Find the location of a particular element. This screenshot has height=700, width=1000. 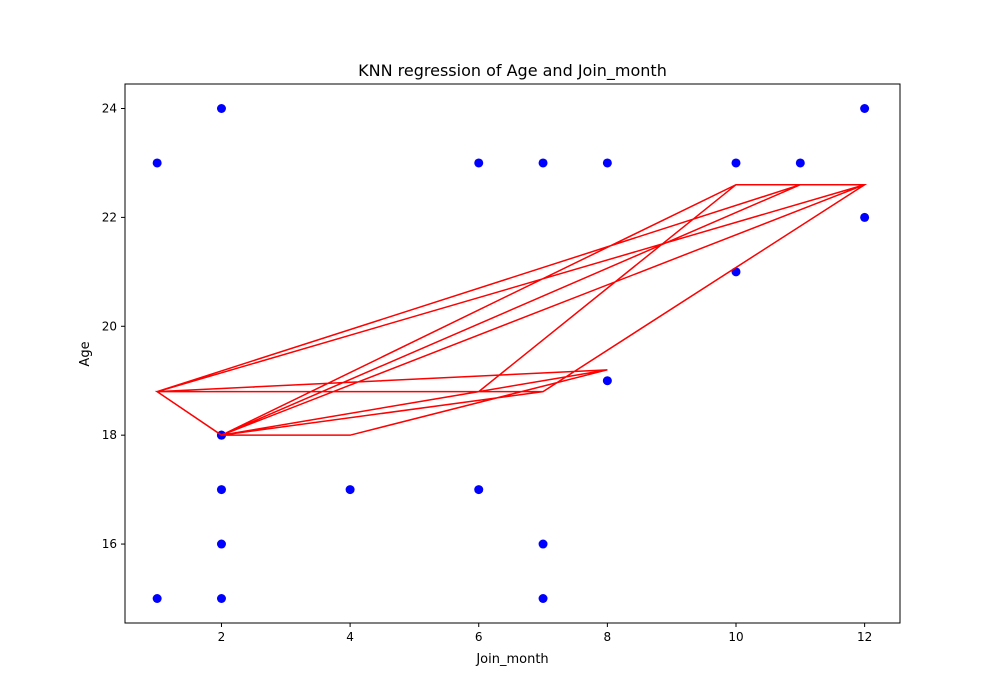

x-axis-label: Join_month is located at coordinates (511, 659).